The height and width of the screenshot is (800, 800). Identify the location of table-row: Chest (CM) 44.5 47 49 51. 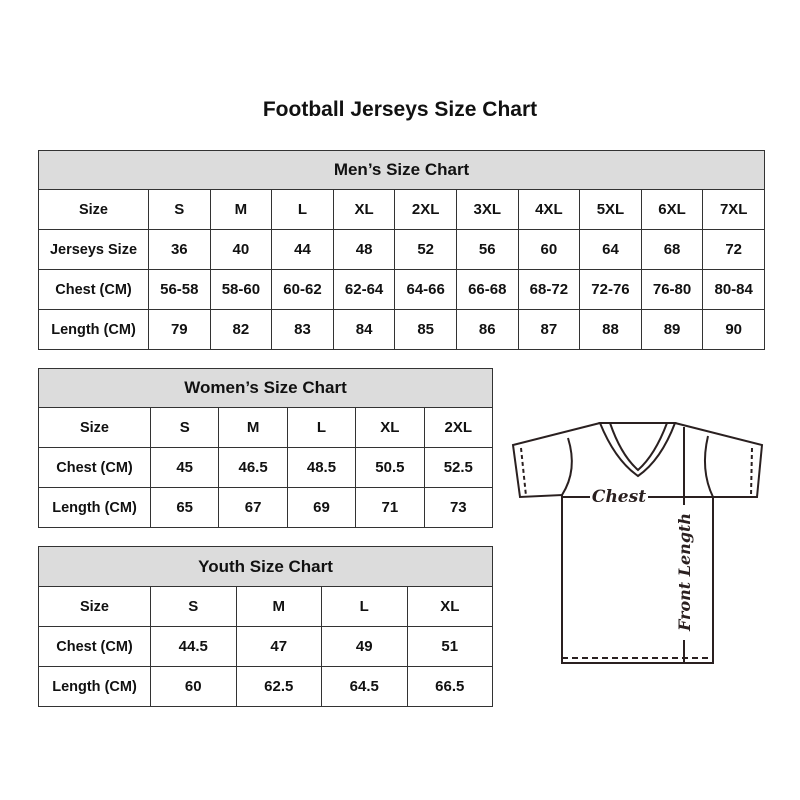
(266, 646).